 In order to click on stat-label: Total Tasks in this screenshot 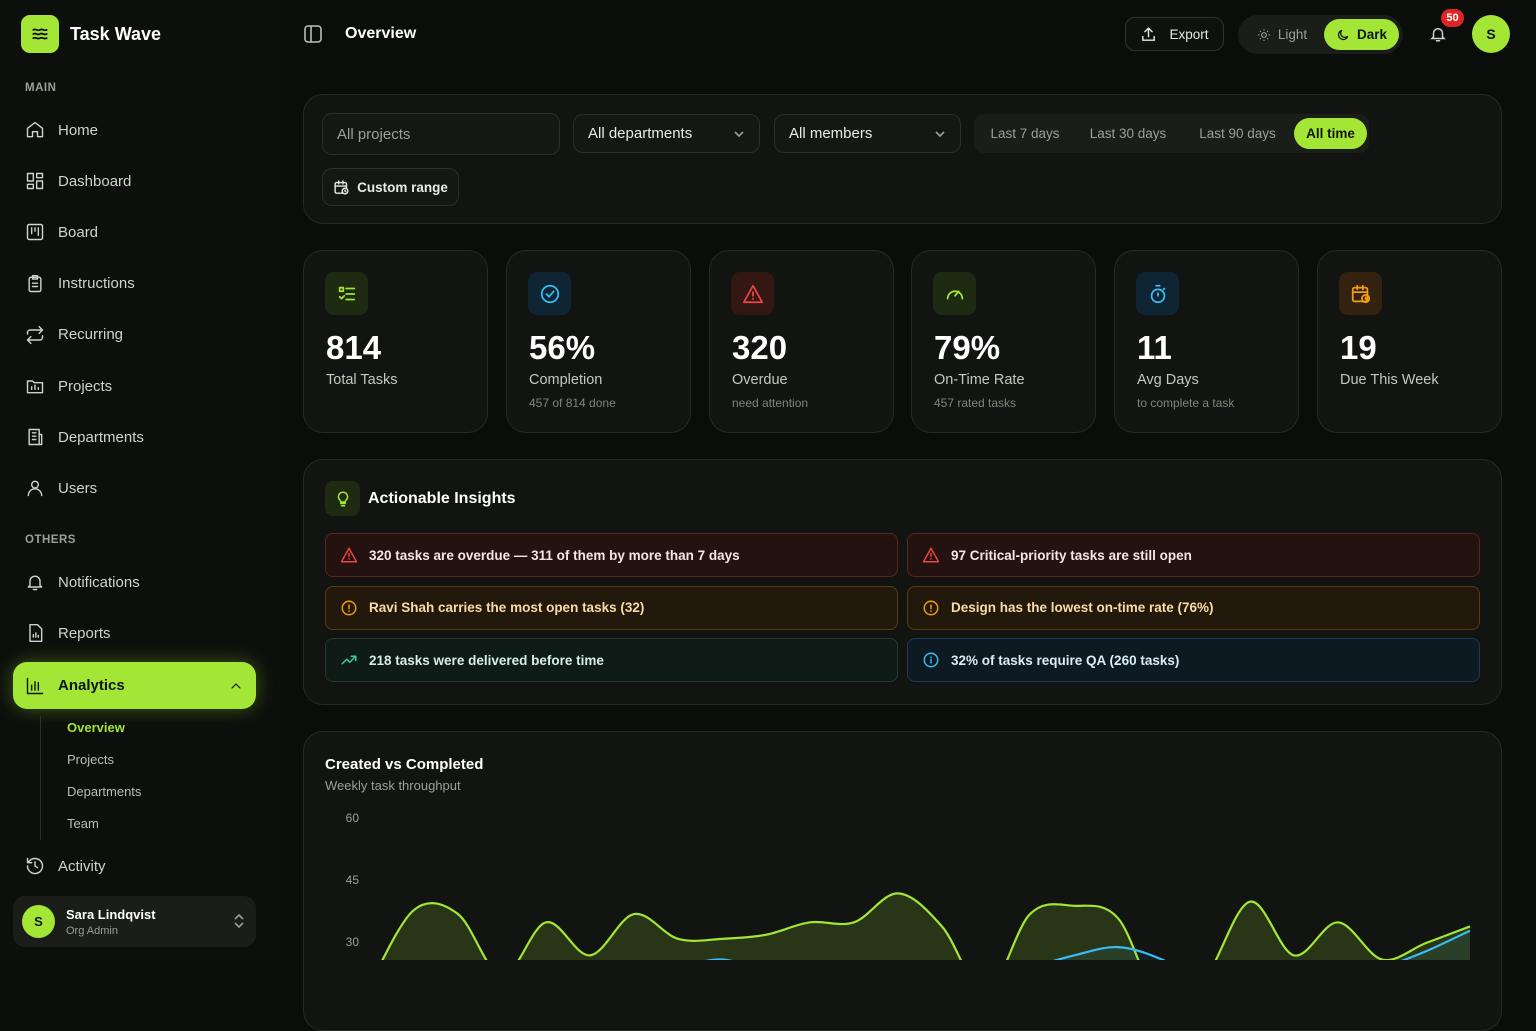, I will do `click(362, 380)`.